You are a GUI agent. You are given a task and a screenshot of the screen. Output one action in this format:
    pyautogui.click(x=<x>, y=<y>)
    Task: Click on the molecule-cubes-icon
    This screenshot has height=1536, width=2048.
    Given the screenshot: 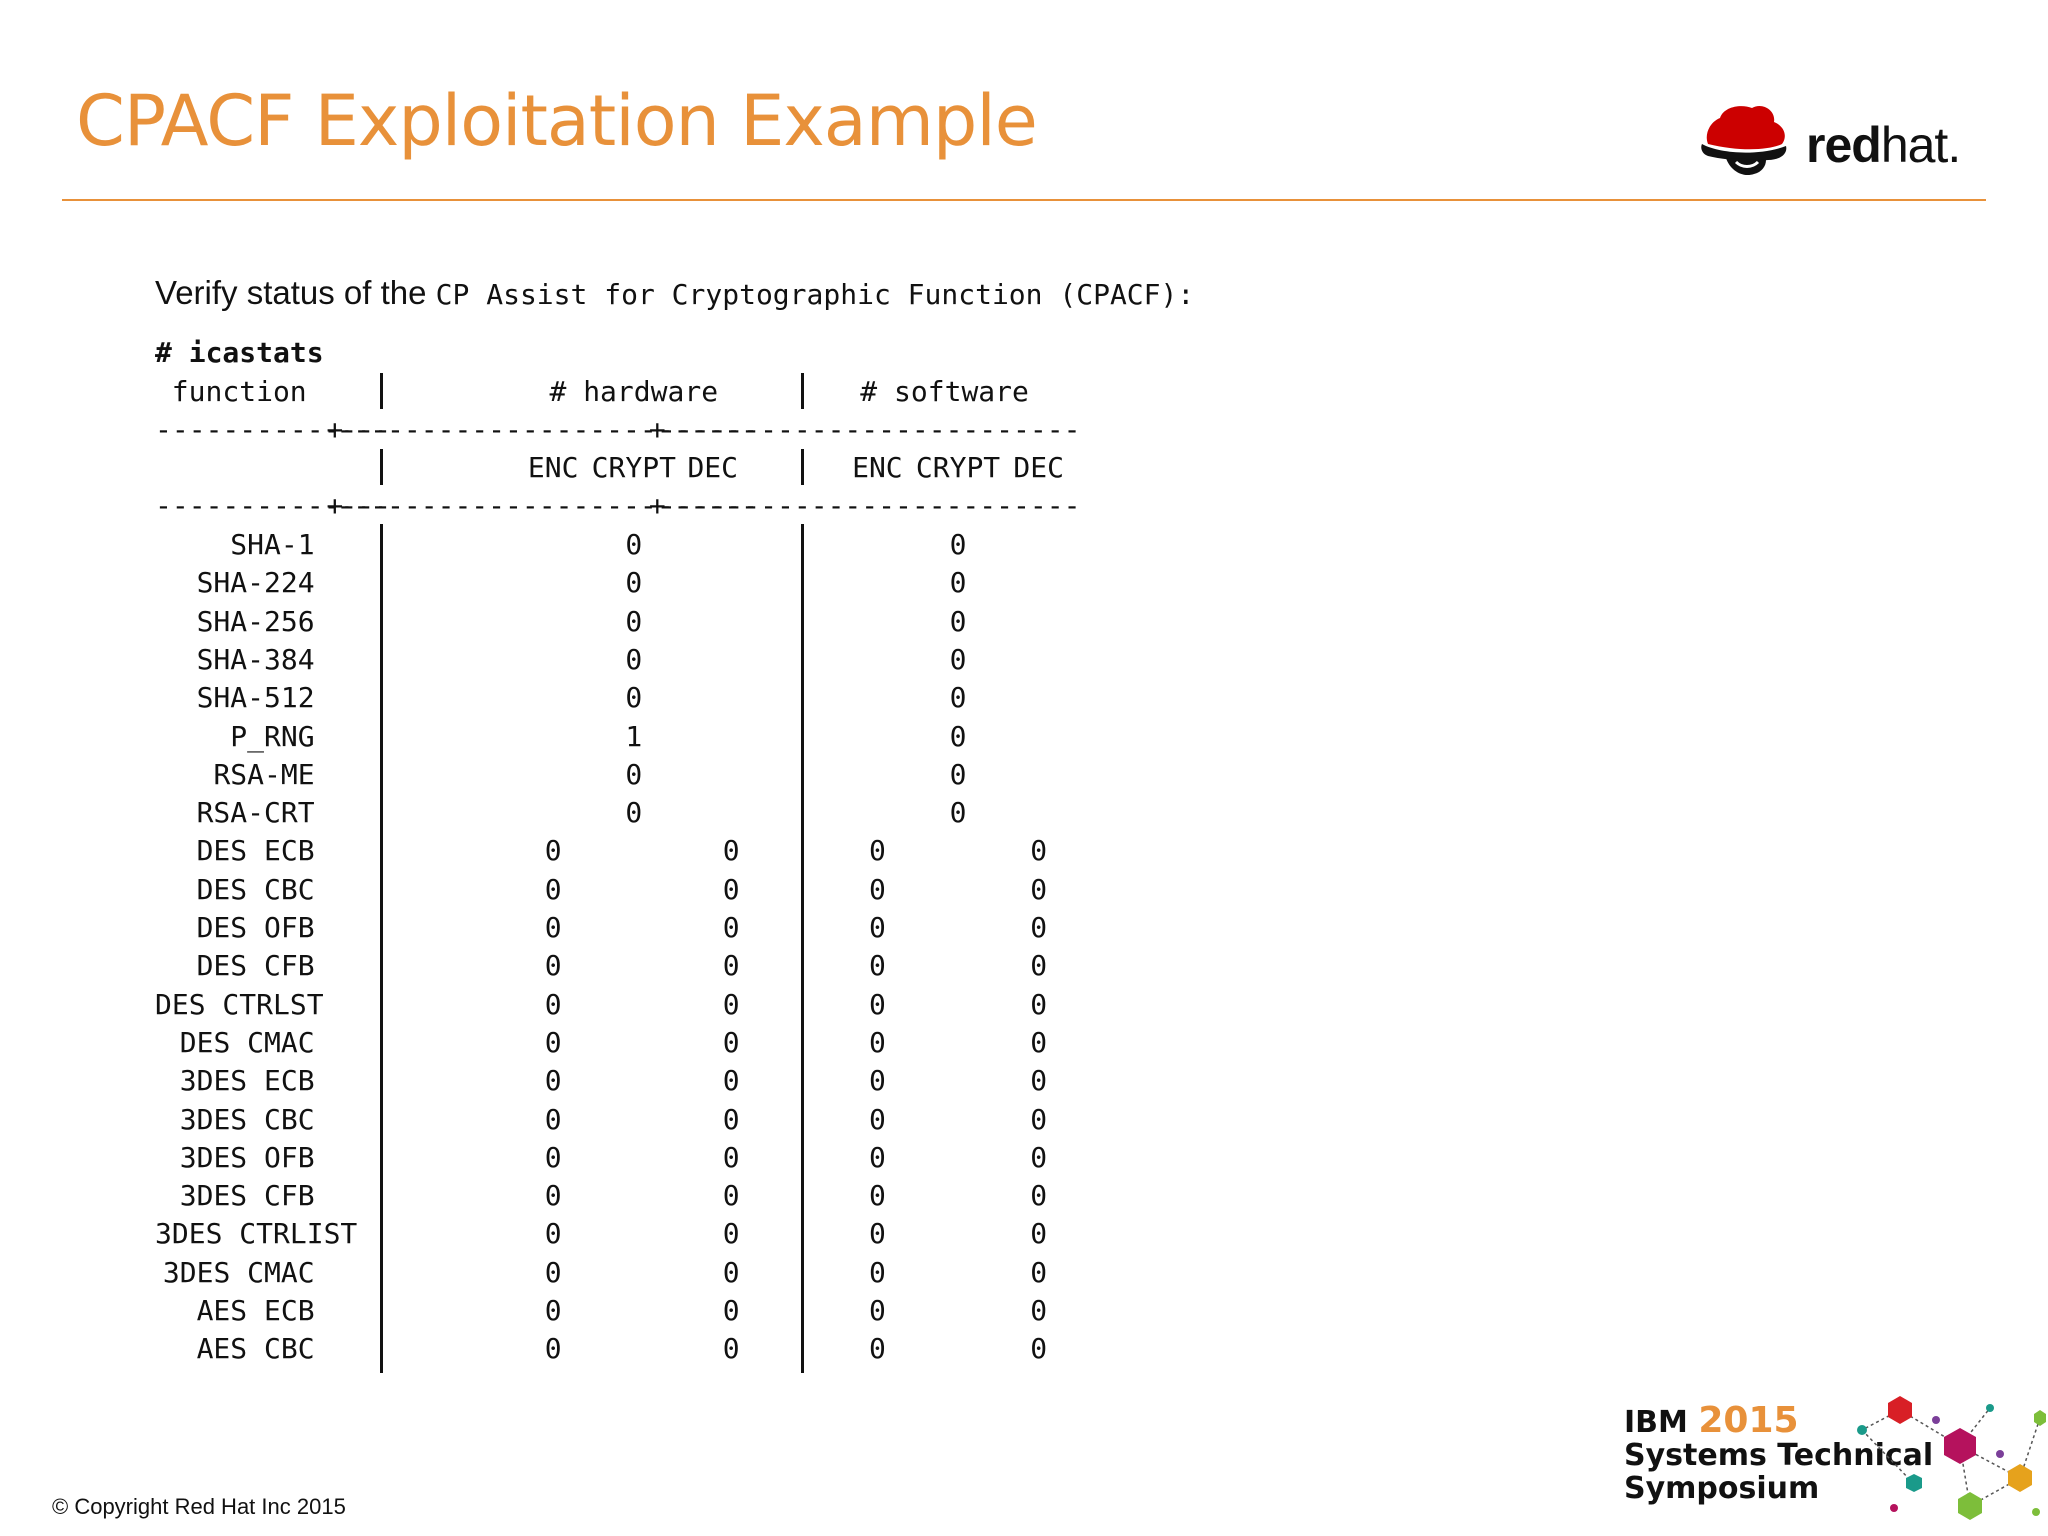 What is the action you would take?
    pyautogui.click(x=1951, y=1458)
    